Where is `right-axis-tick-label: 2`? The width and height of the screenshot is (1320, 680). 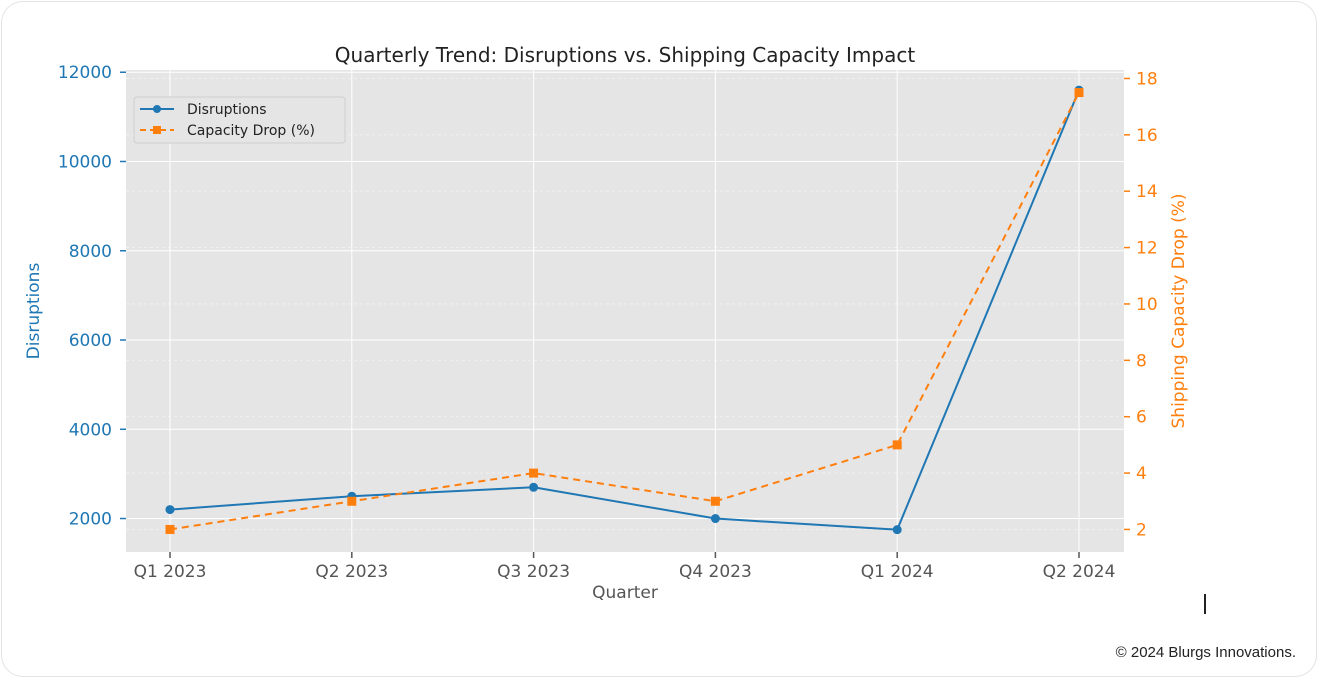 right-axis-tick-label: 2 is located at coordinates (1141, 530).